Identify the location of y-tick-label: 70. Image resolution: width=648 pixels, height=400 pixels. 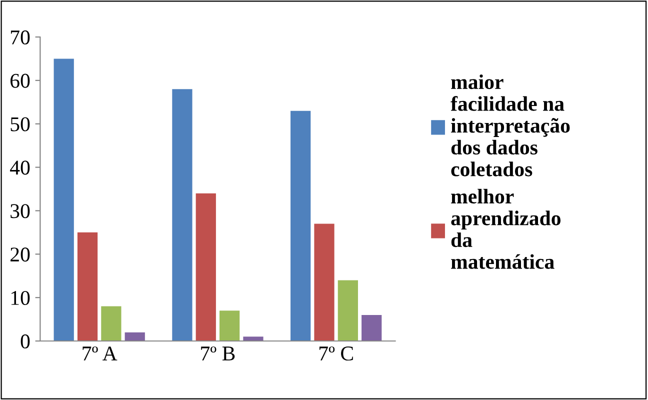
(20, 37).